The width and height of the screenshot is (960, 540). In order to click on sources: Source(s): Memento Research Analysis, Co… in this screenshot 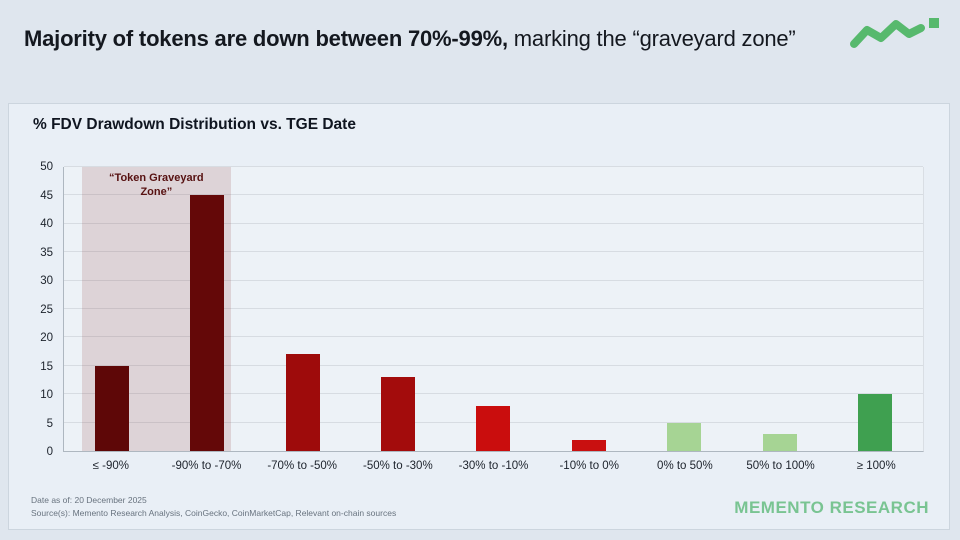, I will do `click(214, 512)`.